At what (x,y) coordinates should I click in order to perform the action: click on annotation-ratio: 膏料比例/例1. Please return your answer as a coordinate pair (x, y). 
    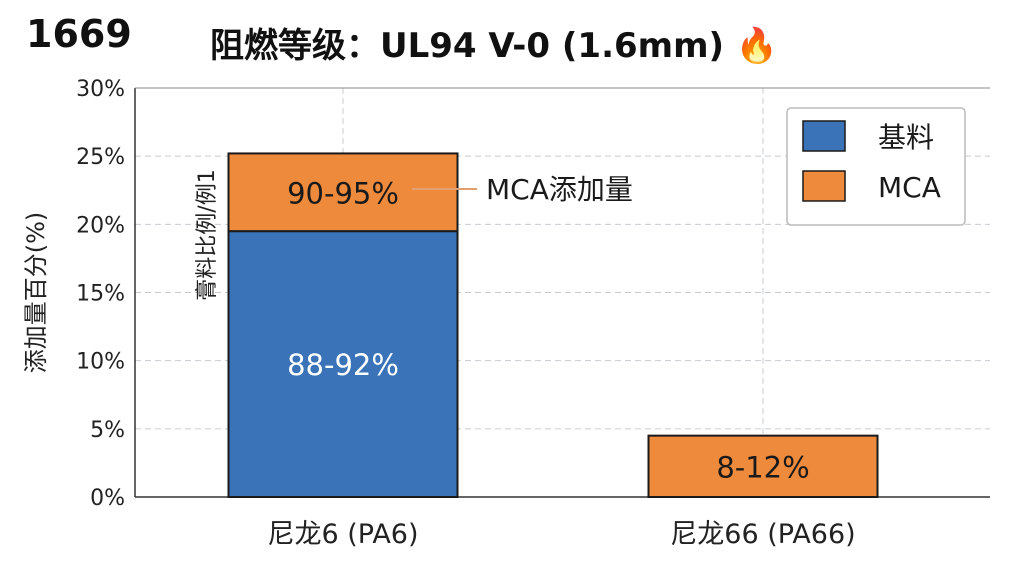
    Looking at the image, I should click on (207, 234).